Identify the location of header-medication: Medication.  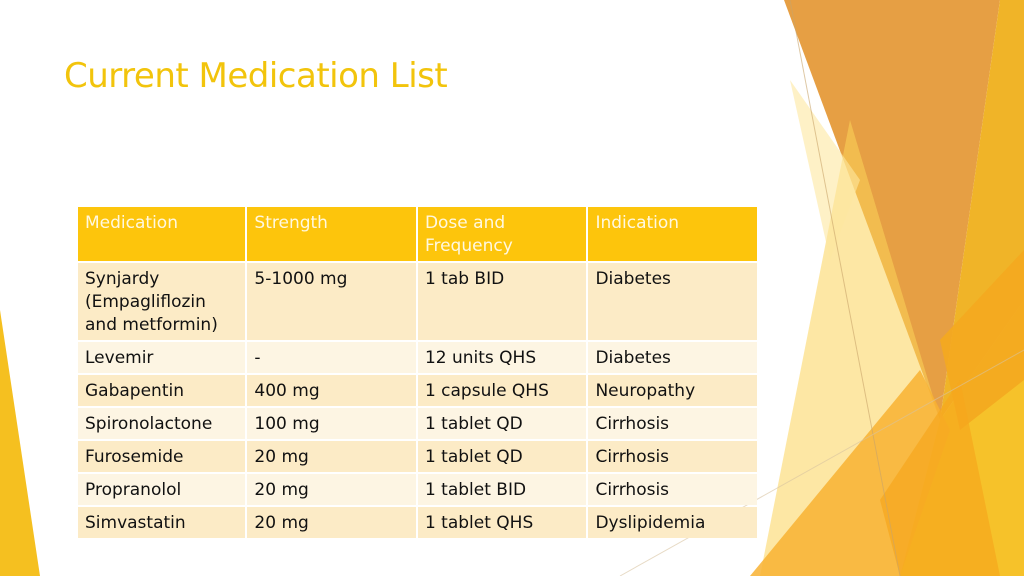
(162, 234).